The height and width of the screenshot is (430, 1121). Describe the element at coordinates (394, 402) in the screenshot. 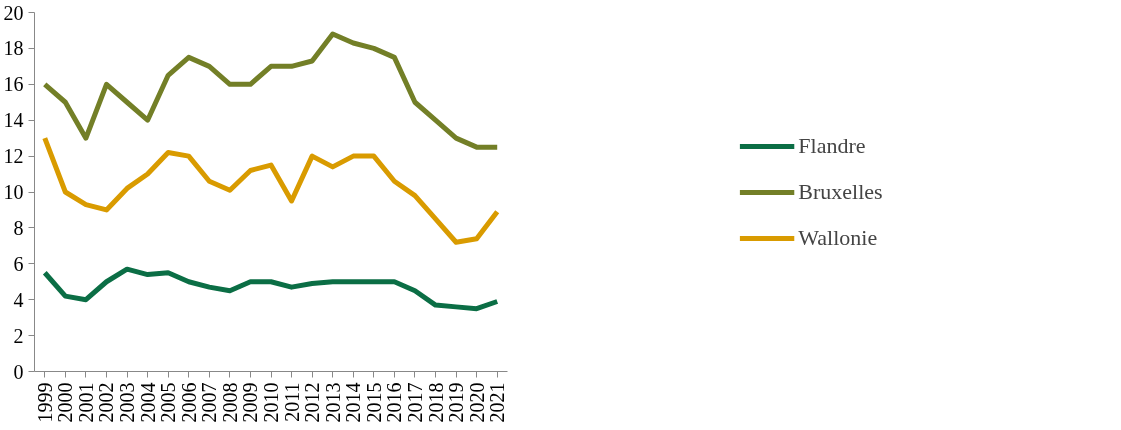

I see `x-tick-label: 2016` at that location.